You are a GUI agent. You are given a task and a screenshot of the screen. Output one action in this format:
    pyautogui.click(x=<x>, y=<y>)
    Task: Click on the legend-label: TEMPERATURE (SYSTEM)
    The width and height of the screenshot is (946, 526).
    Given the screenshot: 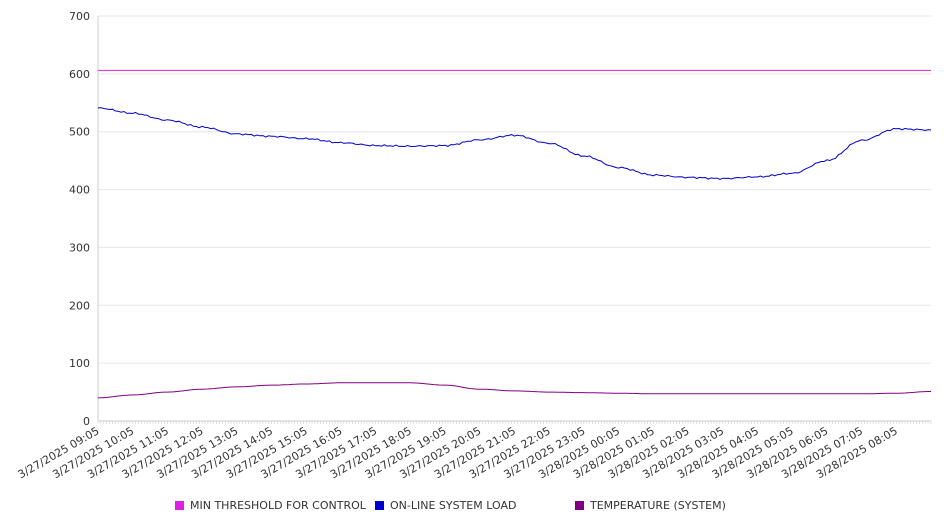 What is the action you would take?
    pyautogui.click(x=658, y=505)
    